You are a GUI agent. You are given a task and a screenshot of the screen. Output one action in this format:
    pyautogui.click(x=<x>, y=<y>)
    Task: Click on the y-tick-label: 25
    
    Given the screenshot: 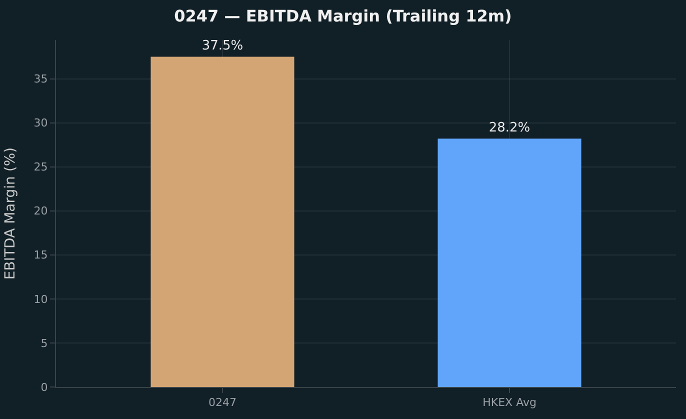 What is the action you would take?
    pyautogui.click(x=41, y=167)
    